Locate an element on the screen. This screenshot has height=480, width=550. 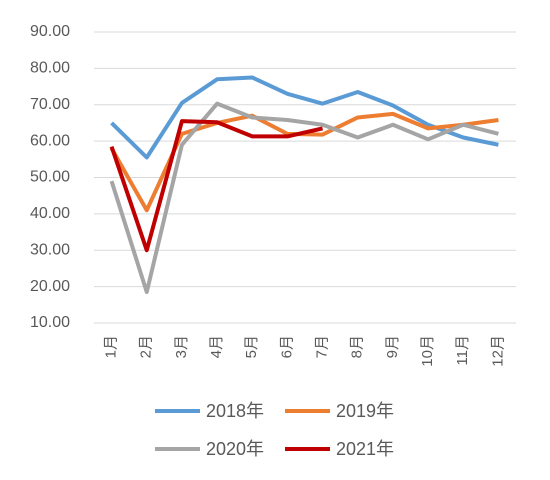
x-tick-label: 8月 is located at coordinates (357, 346).